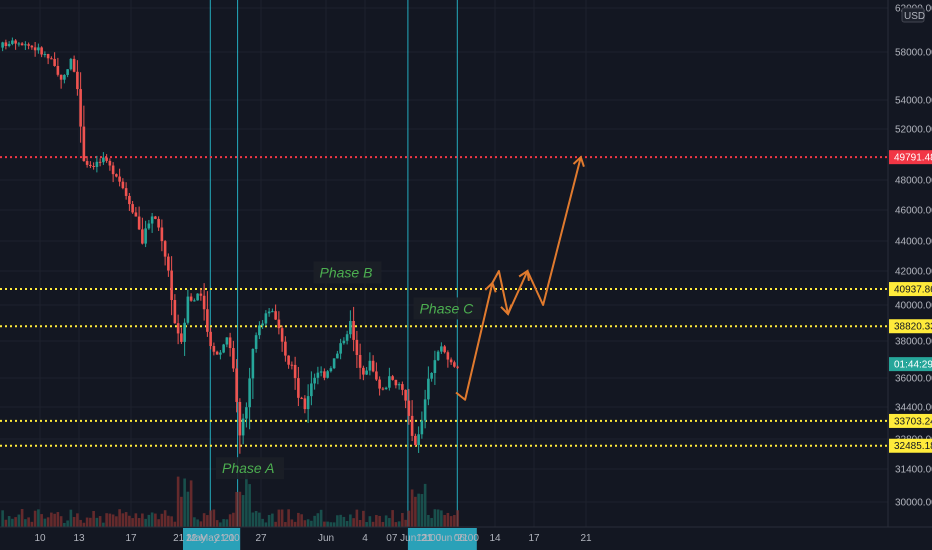 This screenshot has height=550, width=932. Describe the element at coordinates (210, 538) in the screenshot. I see `x-highlight-label: 22 May '21` at that location.